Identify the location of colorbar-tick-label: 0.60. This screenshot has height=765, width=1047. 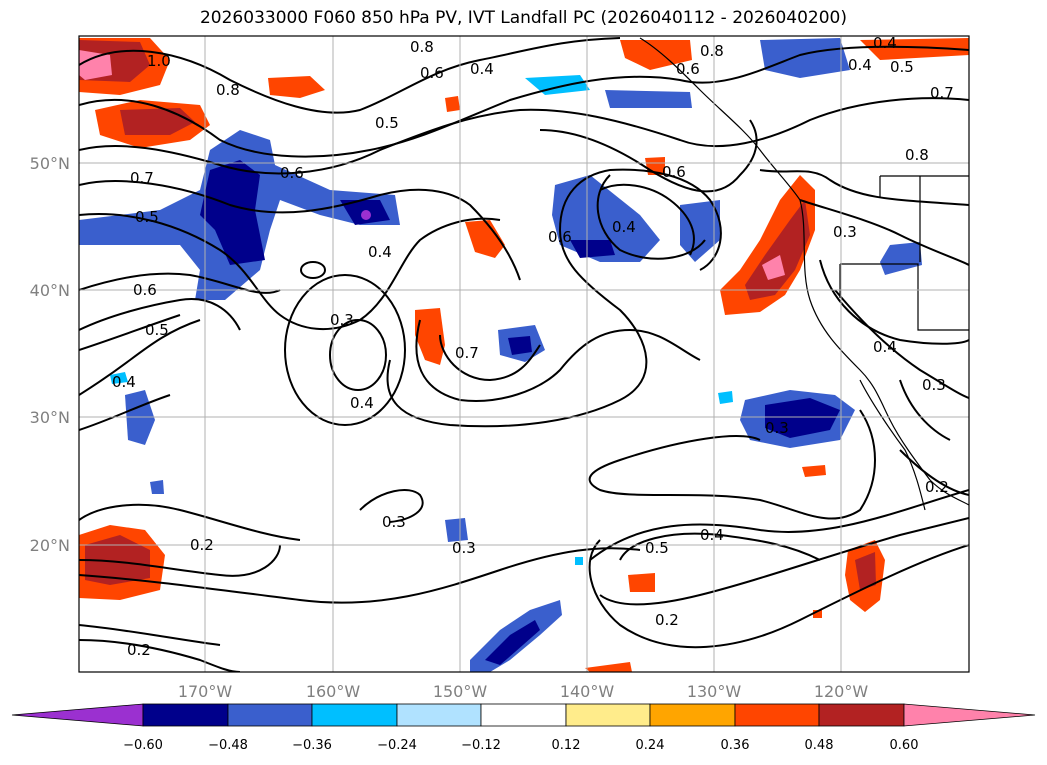
(904, 745).